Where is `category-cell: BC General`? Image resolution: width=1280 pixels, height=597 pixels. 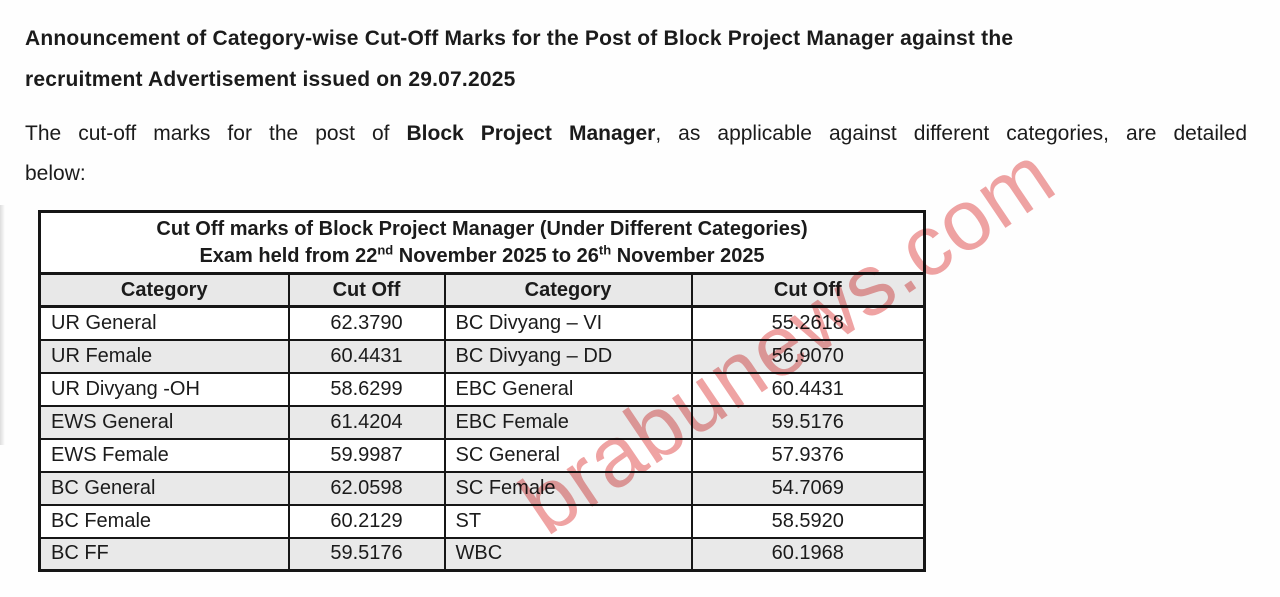 category-cell: BC General is located at coordinates (164, 488).